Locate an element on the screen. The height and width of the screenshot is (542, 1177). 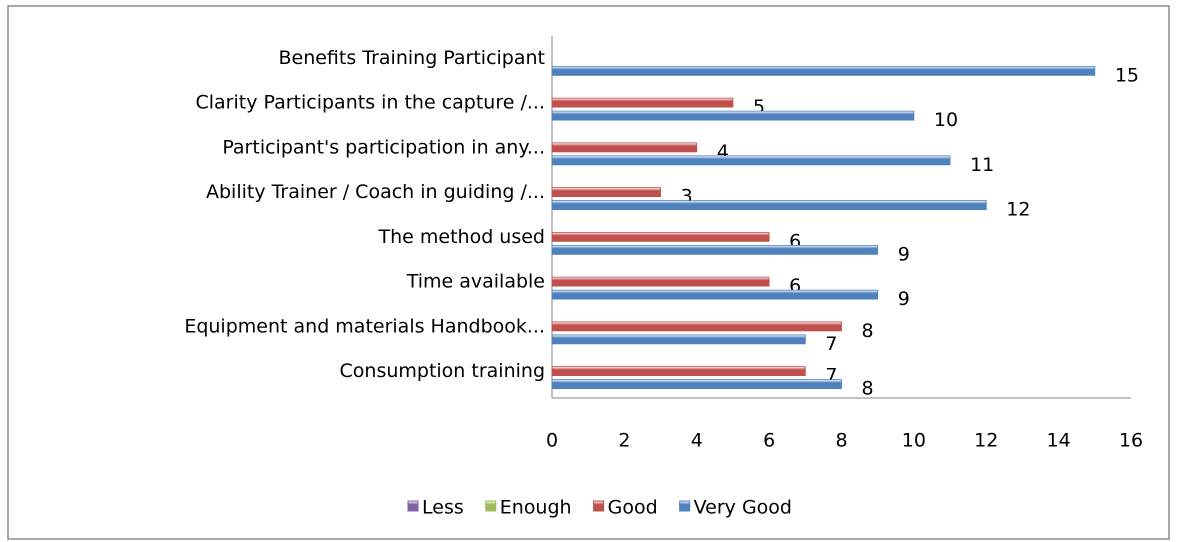
x-tick-label: 12 is located at coordinates (986, 441).